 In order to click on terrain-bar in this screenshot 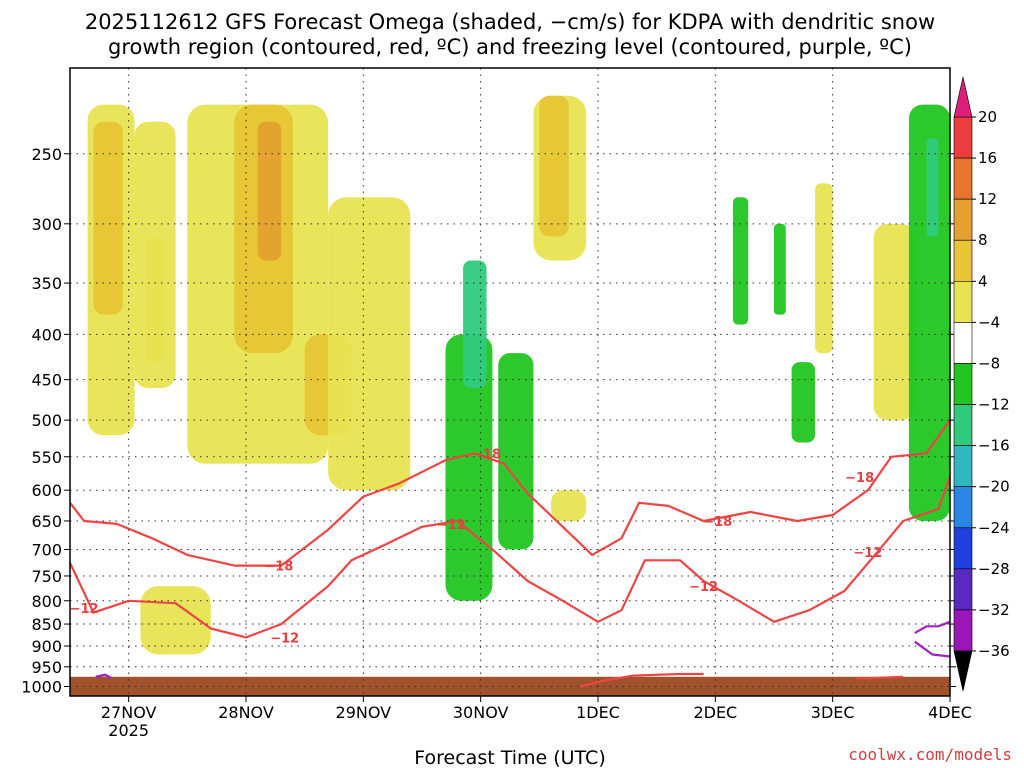, I will do `click(510, 686)`.